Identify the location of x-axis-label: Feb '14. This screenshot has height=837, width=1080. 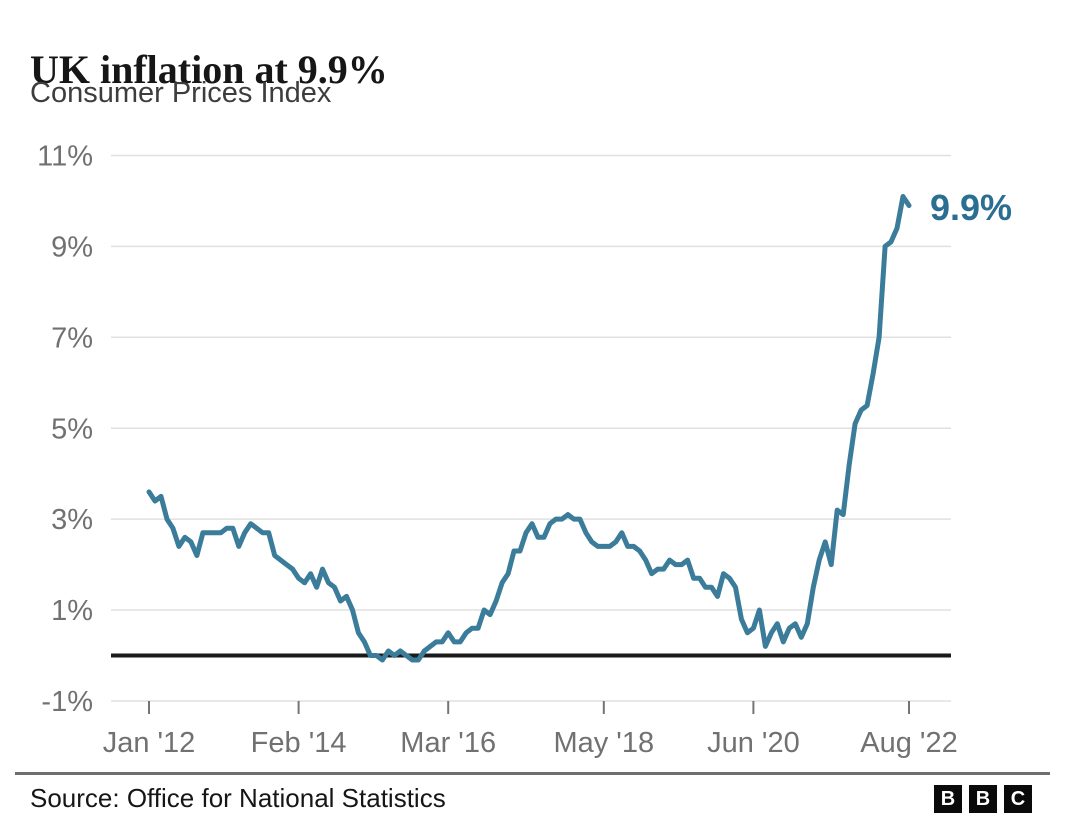
(299, 743).